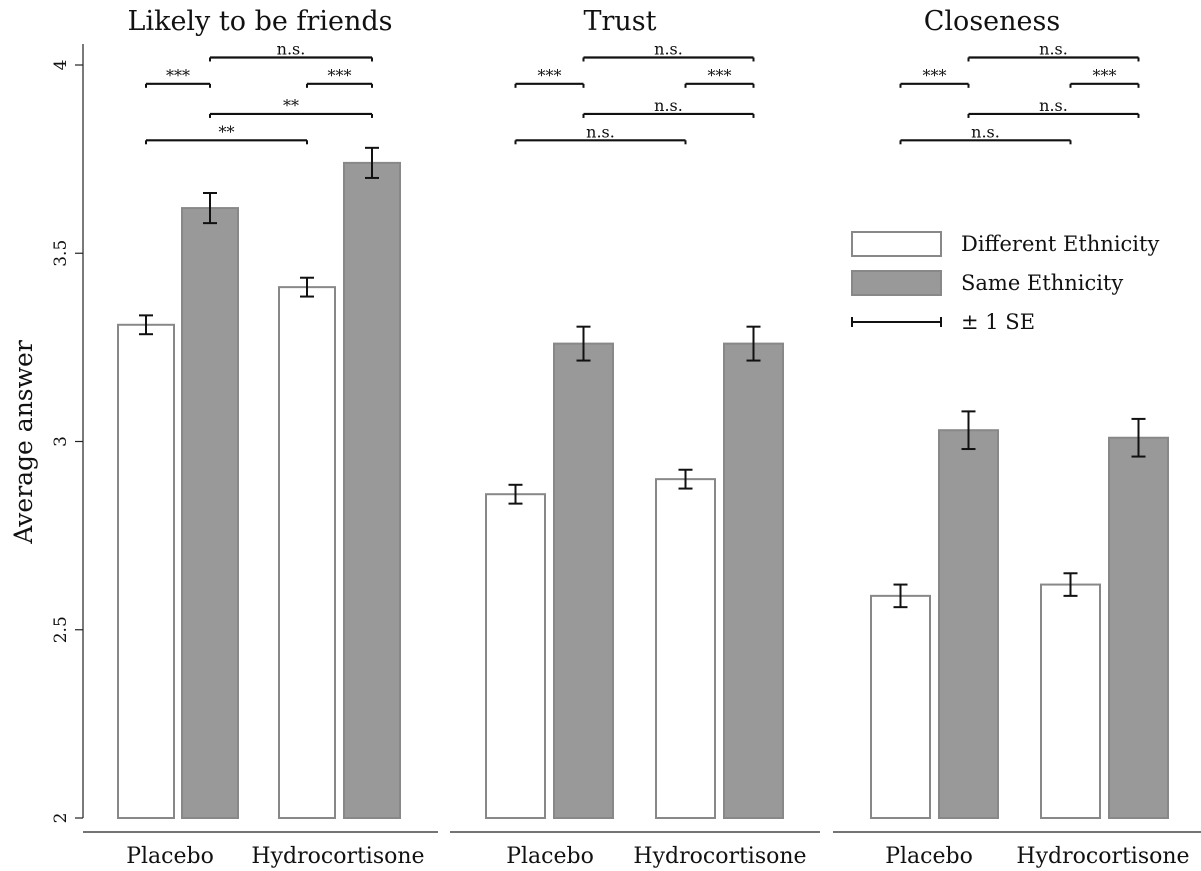 The image size is (1201, 871). What do you see at coordinates (67, 434) in the screenshot?
I see `y-axis: 2 2.5 3 3.5 4` at bounding box center [67, 434].